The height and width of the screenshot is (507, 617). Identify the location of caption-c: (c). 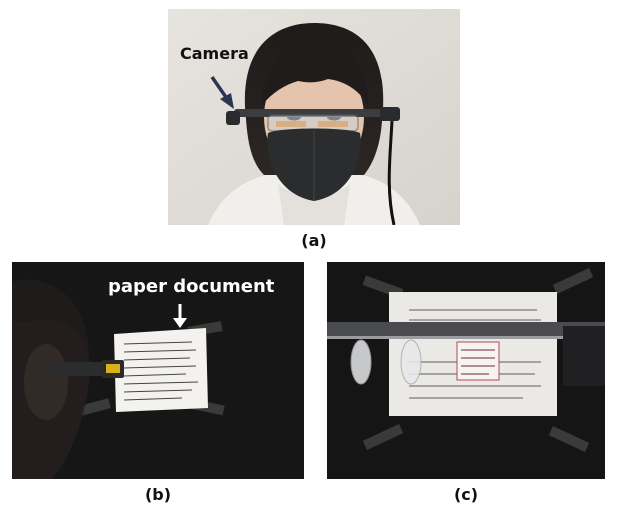
(466, 494).